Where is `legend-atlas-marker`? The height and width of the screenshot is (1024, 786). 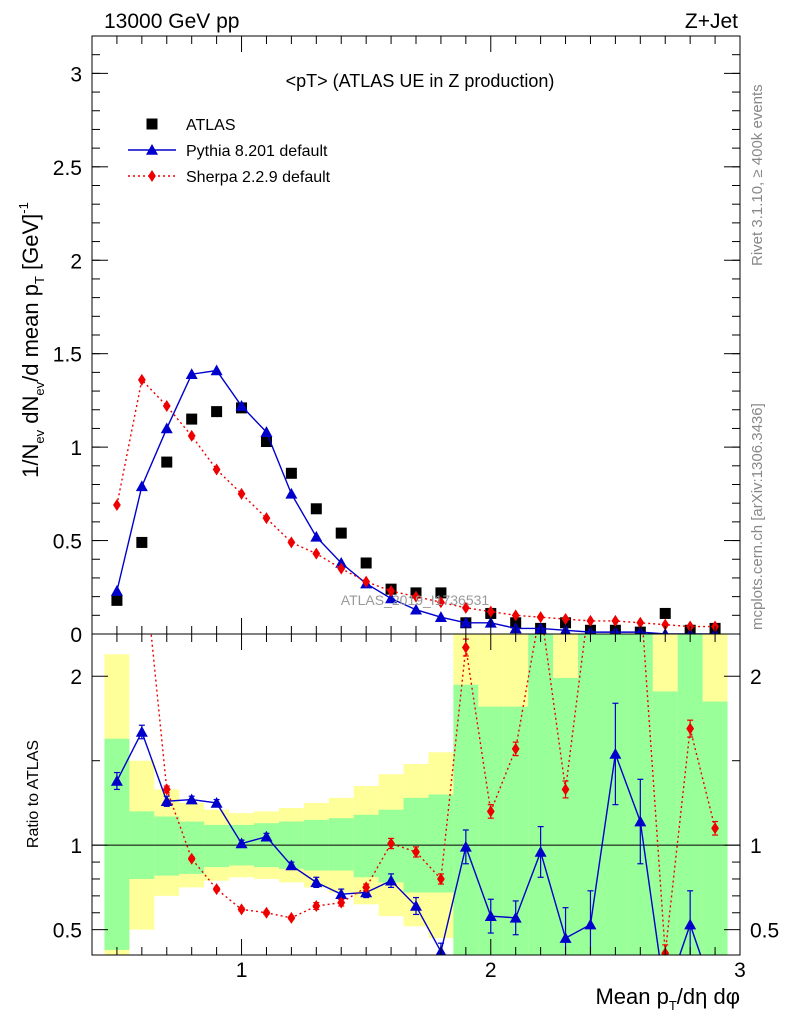
legend-atlas-marker is located at coordinates (152, 124).